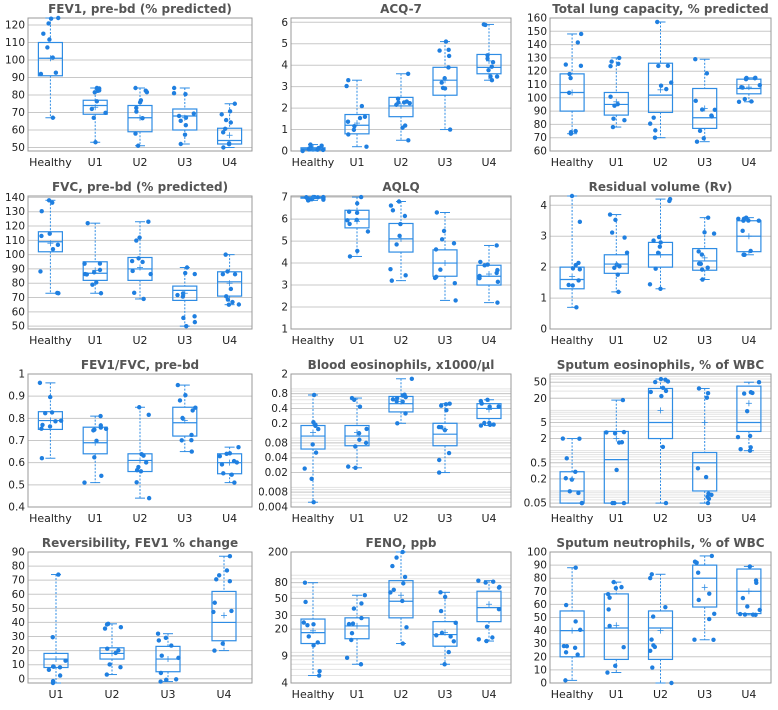  I want to click on y-tick-label: 20, so click(281, 630).